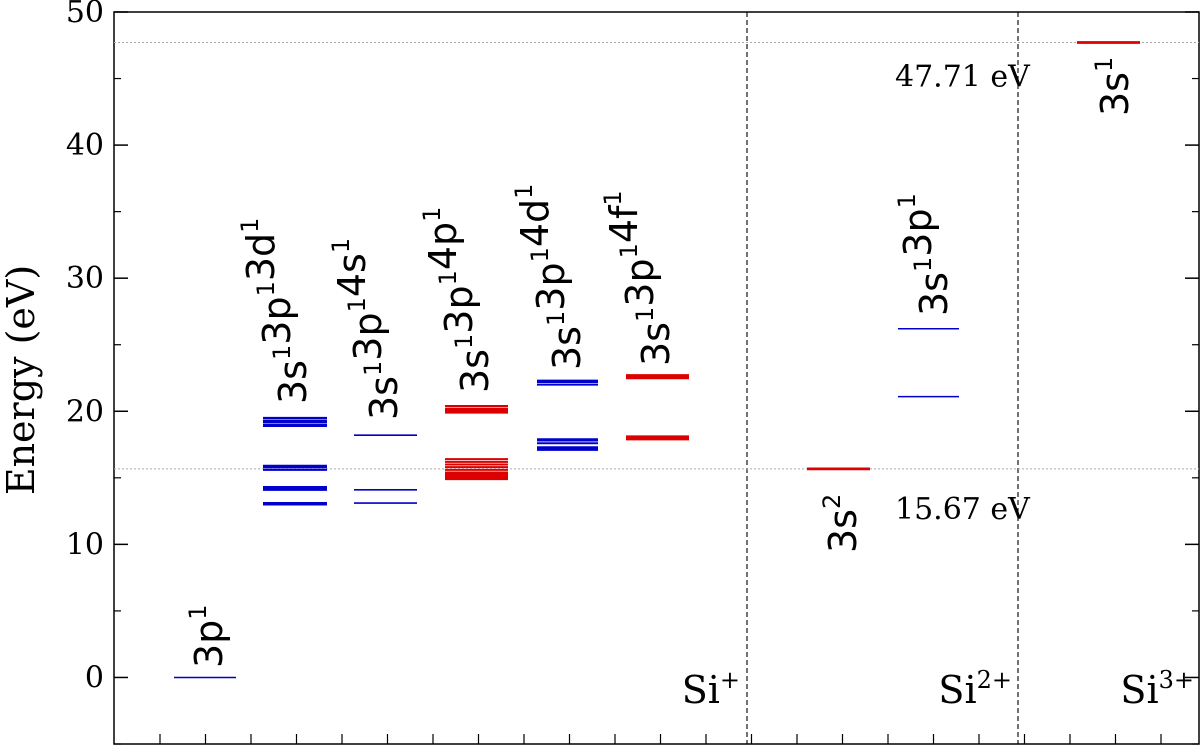 The image size is (1200, 746). Describe the element at coordinates (924, 254) in the screenshot. I see `configuration-label: 3s13p1` at that location.